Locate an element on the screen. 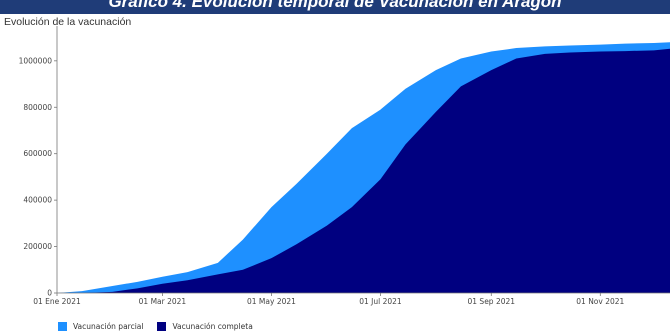  legend-item-parcial: Vacunación parcial is located at coordinates (100, 326).